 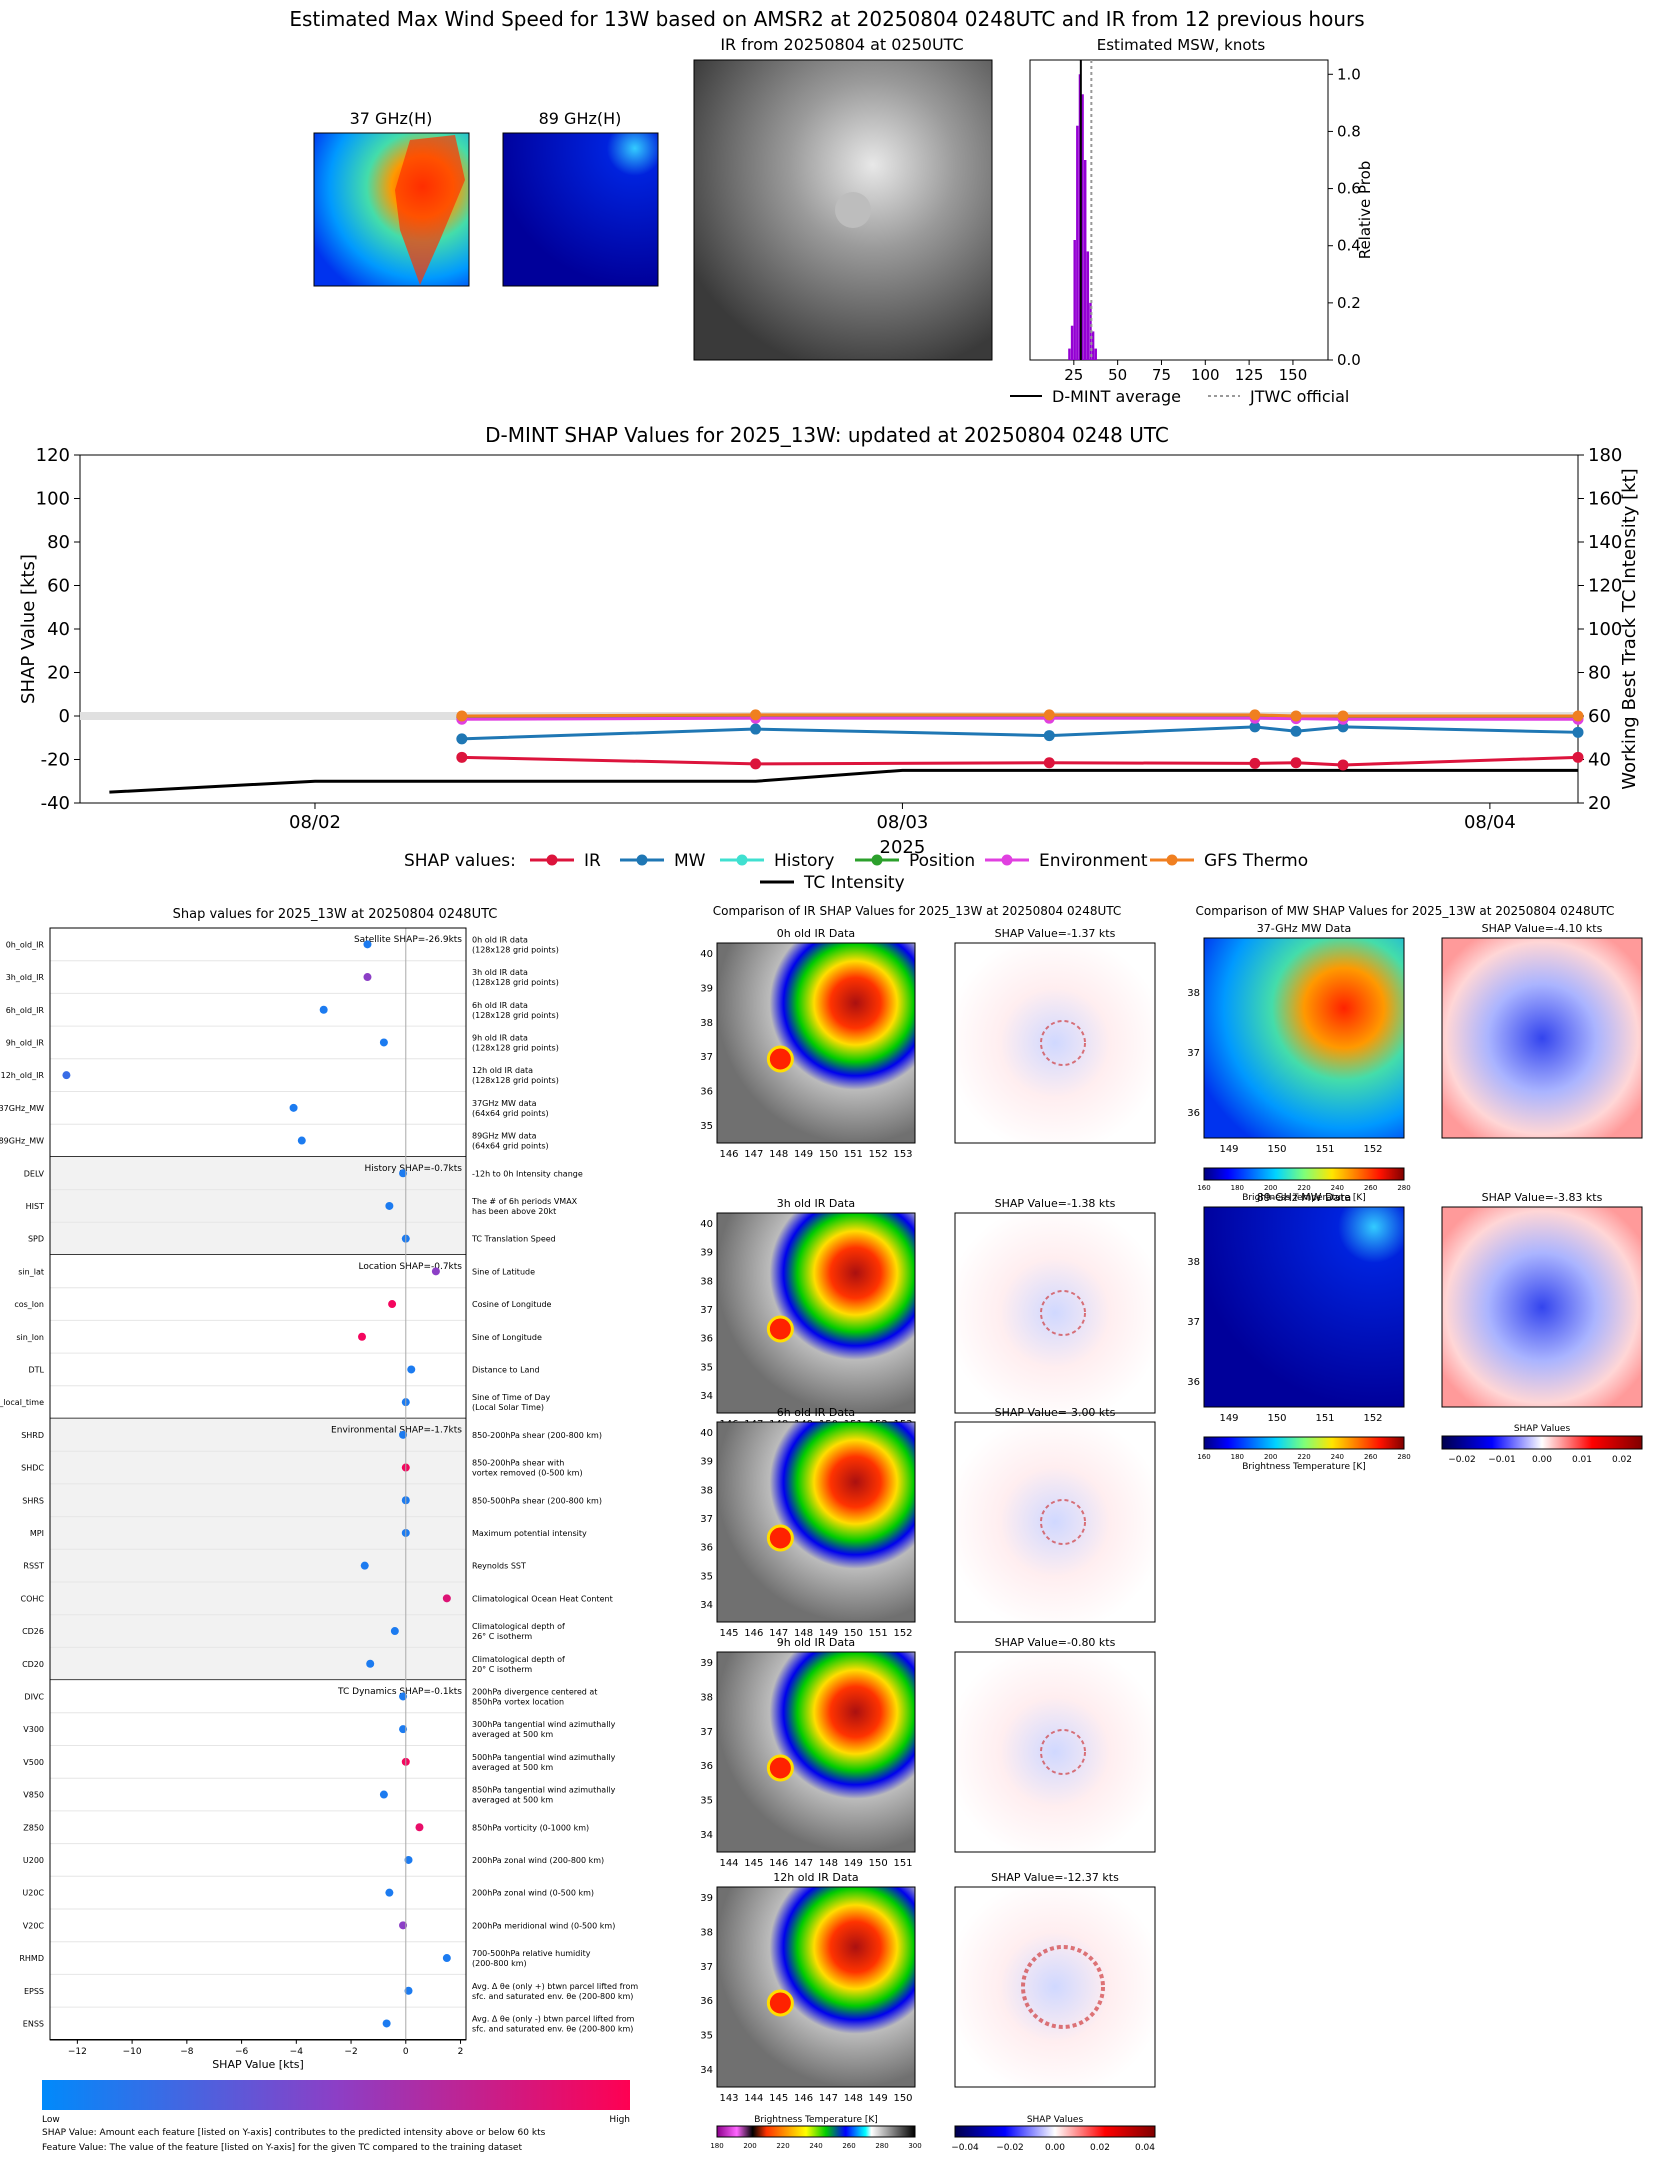 I want to click on feature-name: MPI, so click(x=37, y=1533).